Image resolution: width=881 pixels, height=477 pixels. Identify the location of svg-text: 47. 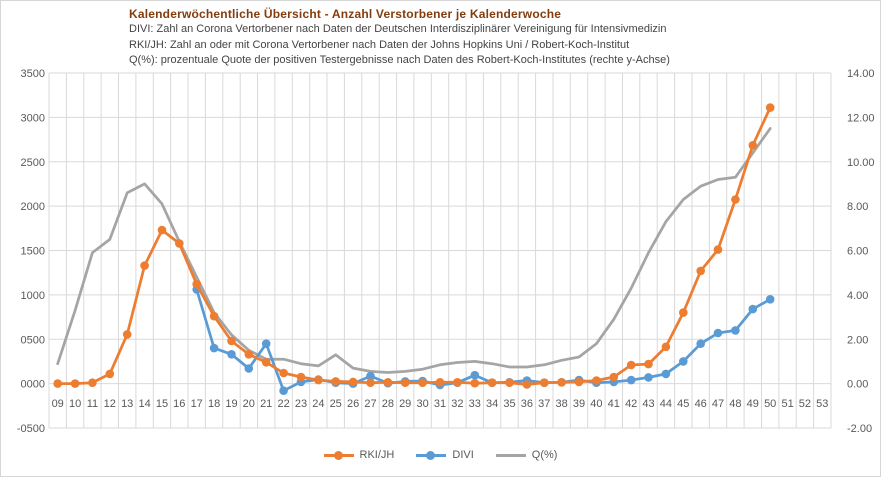
(718, 404).